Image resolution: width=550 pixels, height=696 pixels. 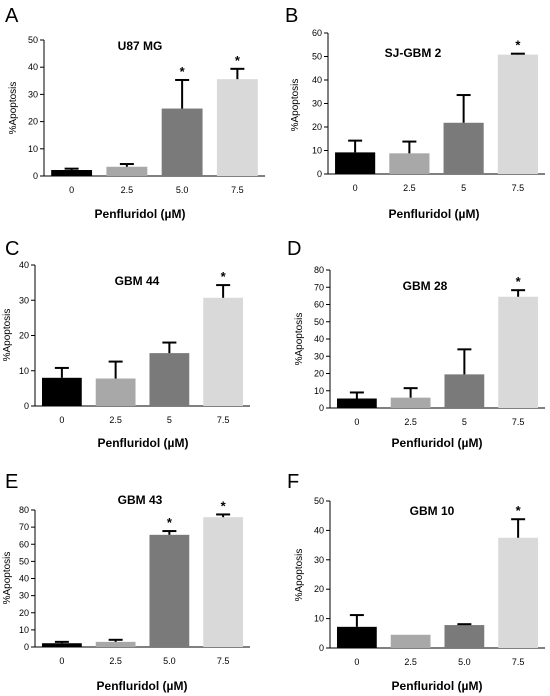 What do you see at coordinates (140, 46) in the screenshot?
I see `chart-title: U87 MG` at bounding box center [140, 46].